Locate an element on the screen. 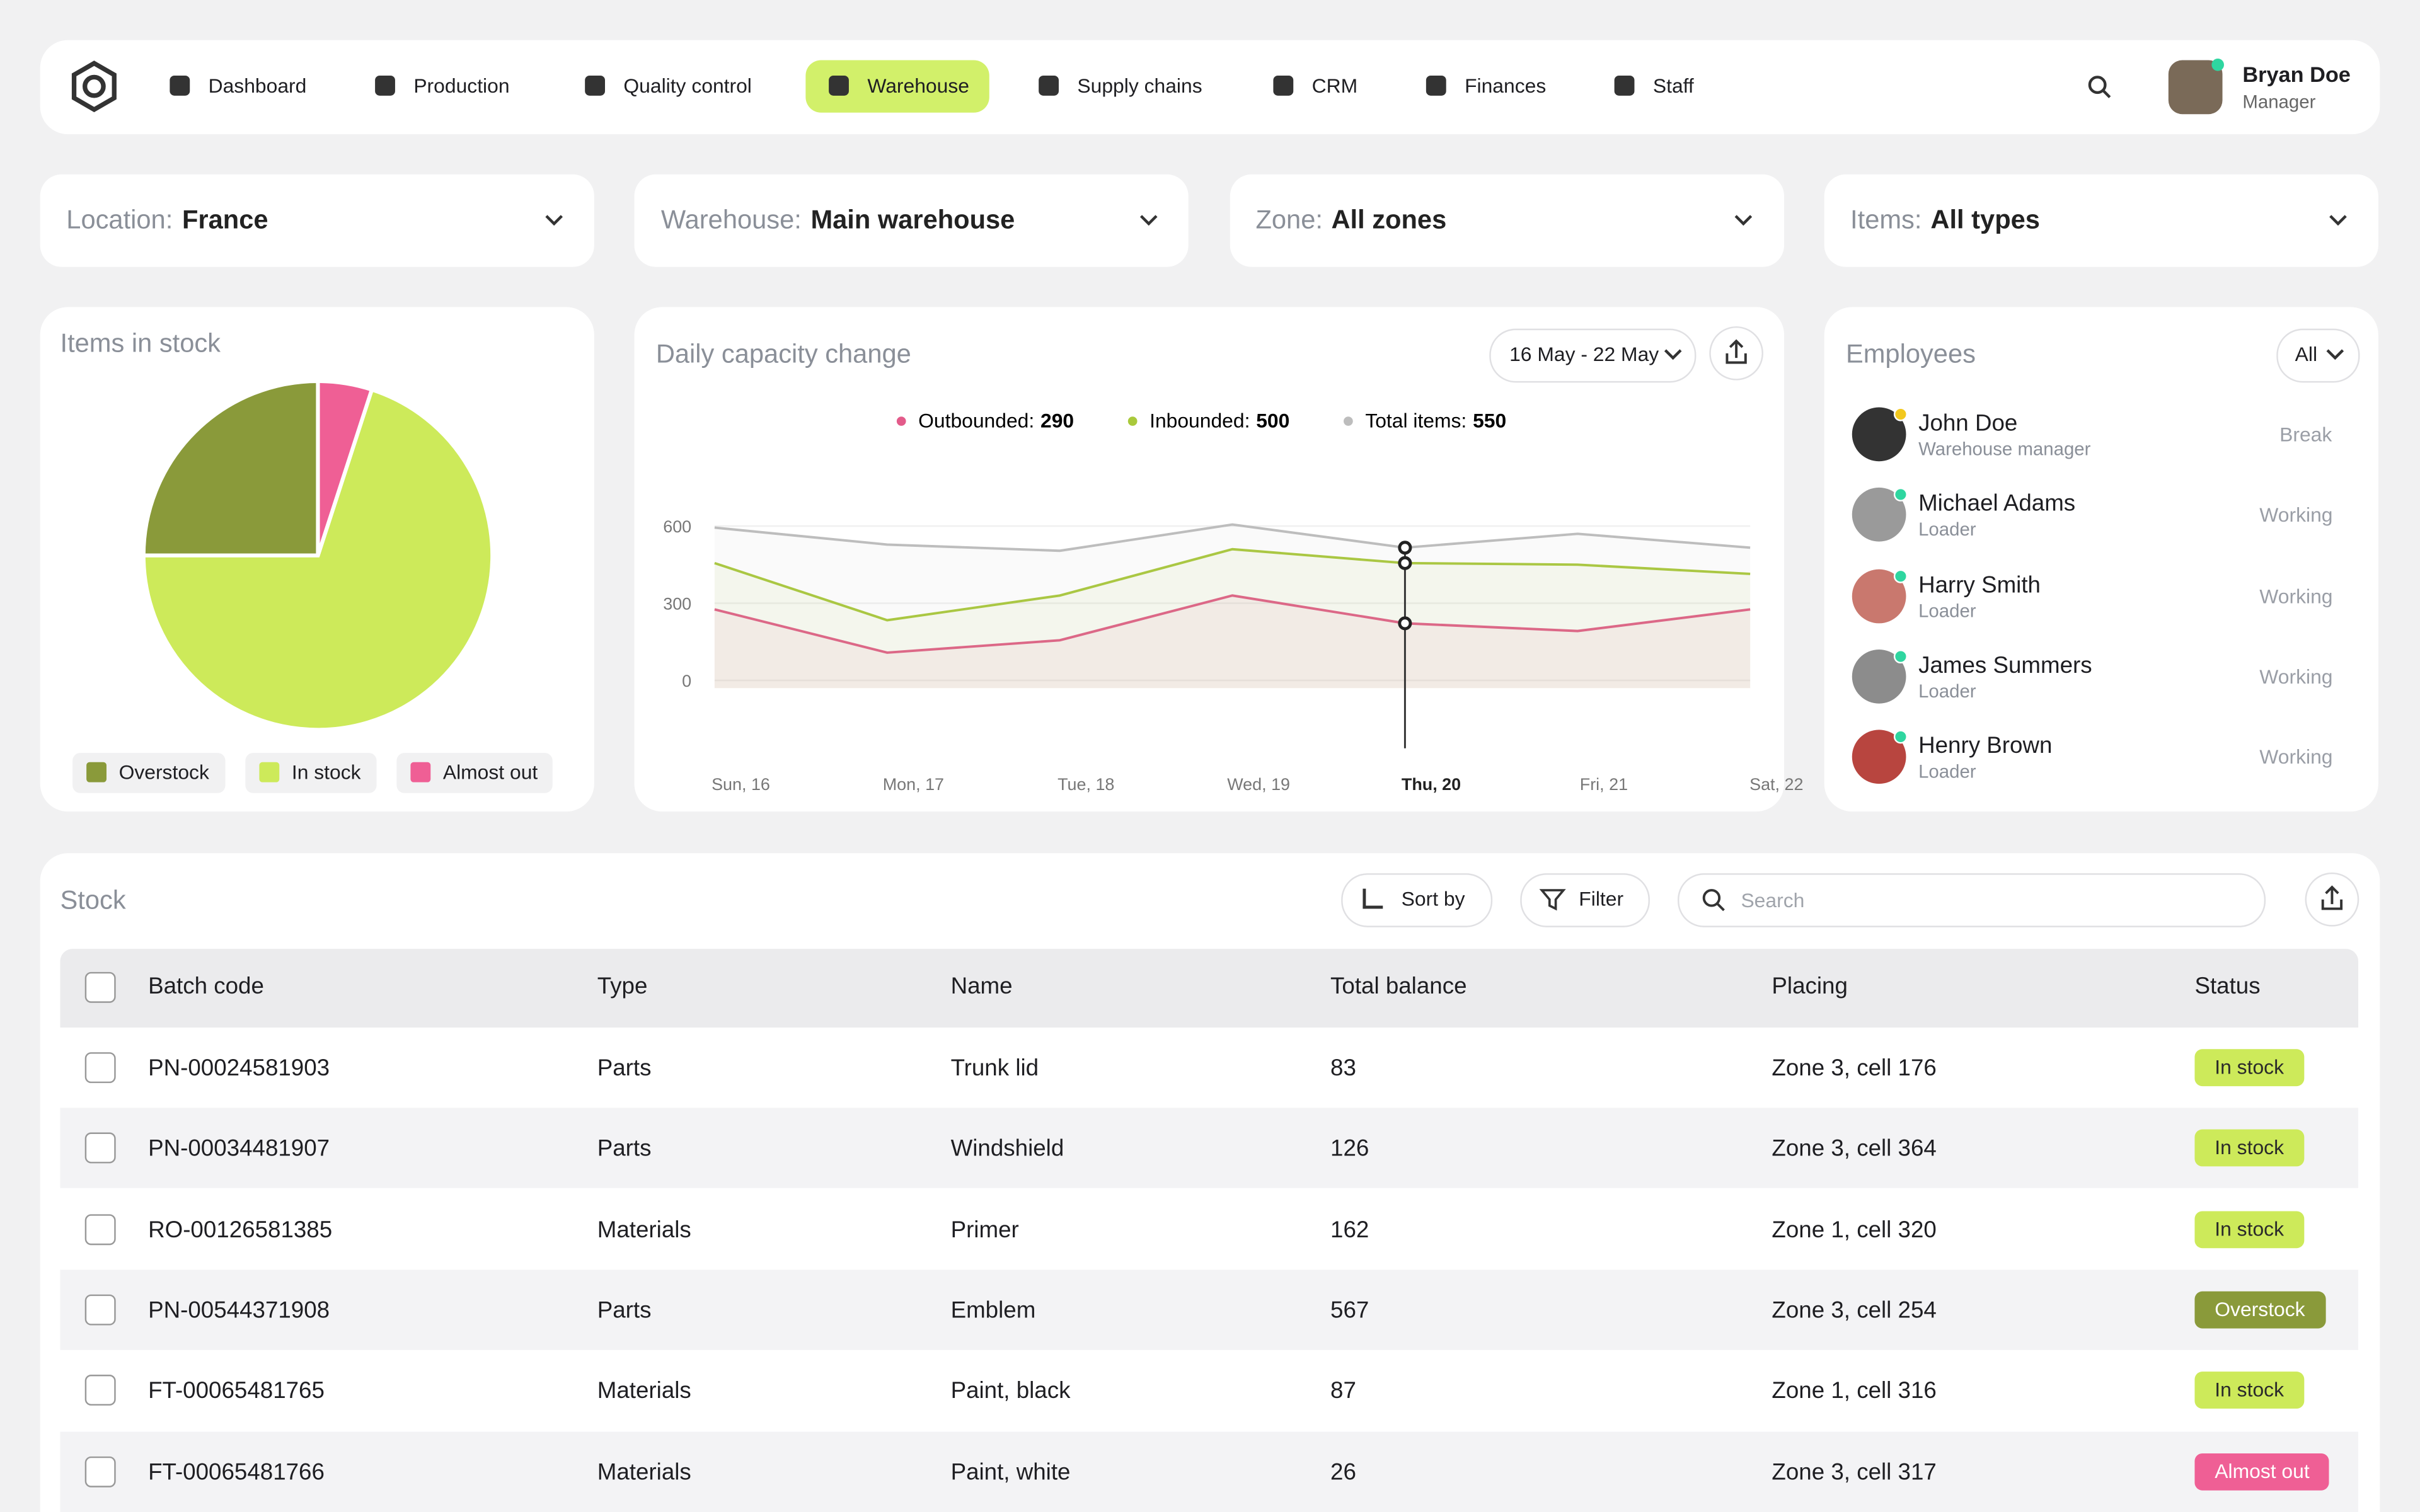  filter-label: Filter is located at coordinates (1602, 898).